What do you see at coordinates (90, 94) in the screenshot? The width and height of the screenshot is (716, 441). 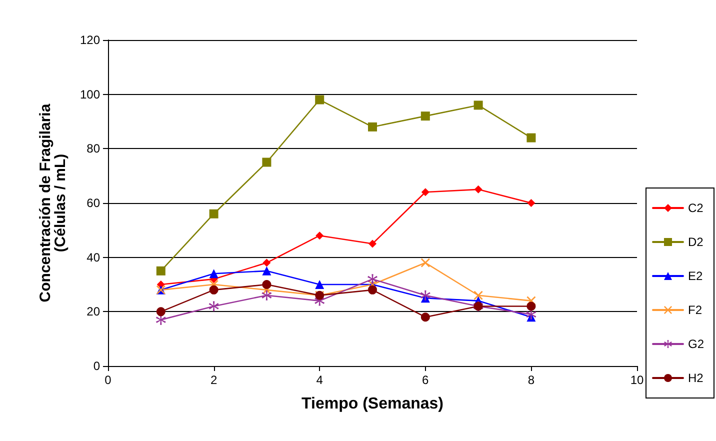 I see `y-tick-label: 100` at bounding box center [90, 94].